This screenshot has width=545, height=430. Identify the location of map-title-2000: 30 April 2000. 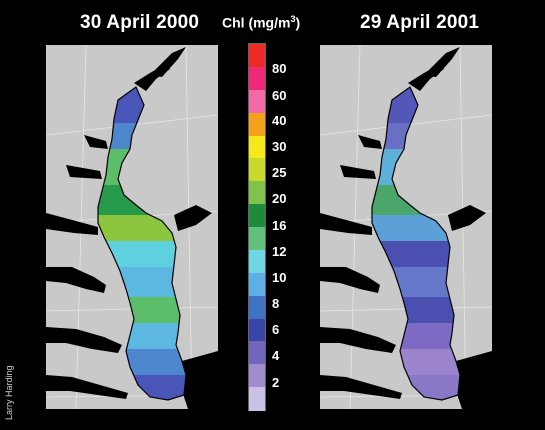
(140, 22).